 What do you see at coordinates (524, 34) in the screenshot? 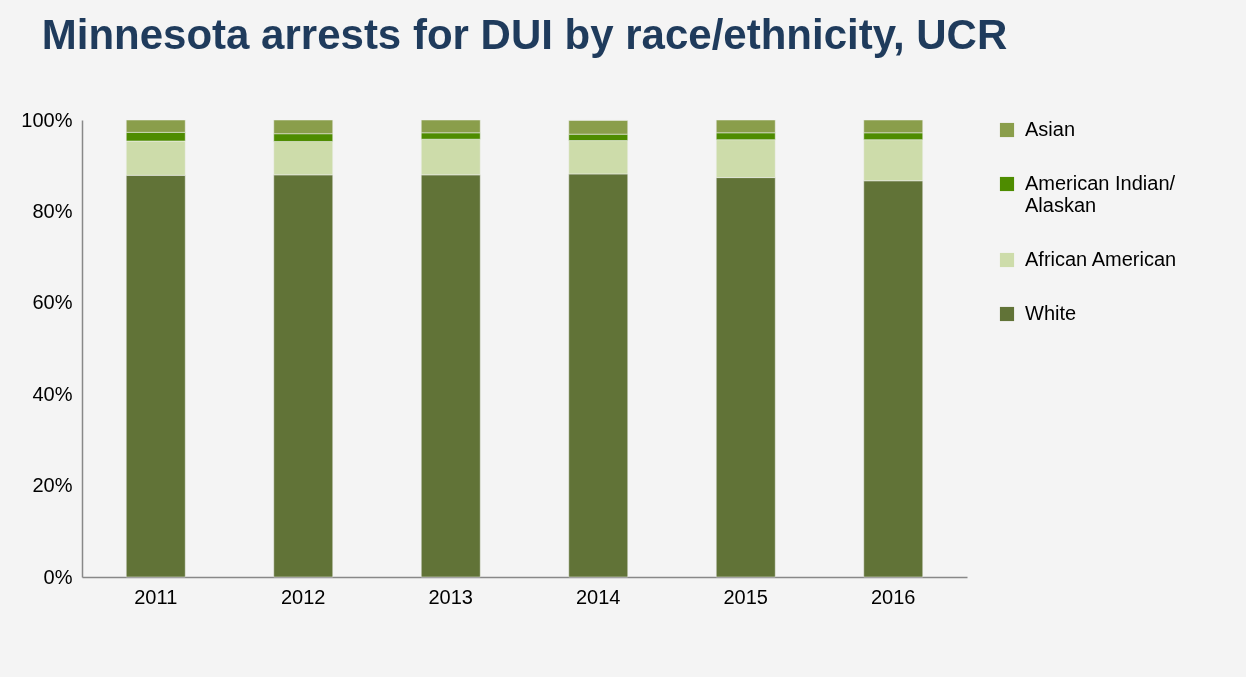
I see `chart-title: Minnesota arrests for DUI by race/ethnicity, UCR` at bounding box center [524, 34].